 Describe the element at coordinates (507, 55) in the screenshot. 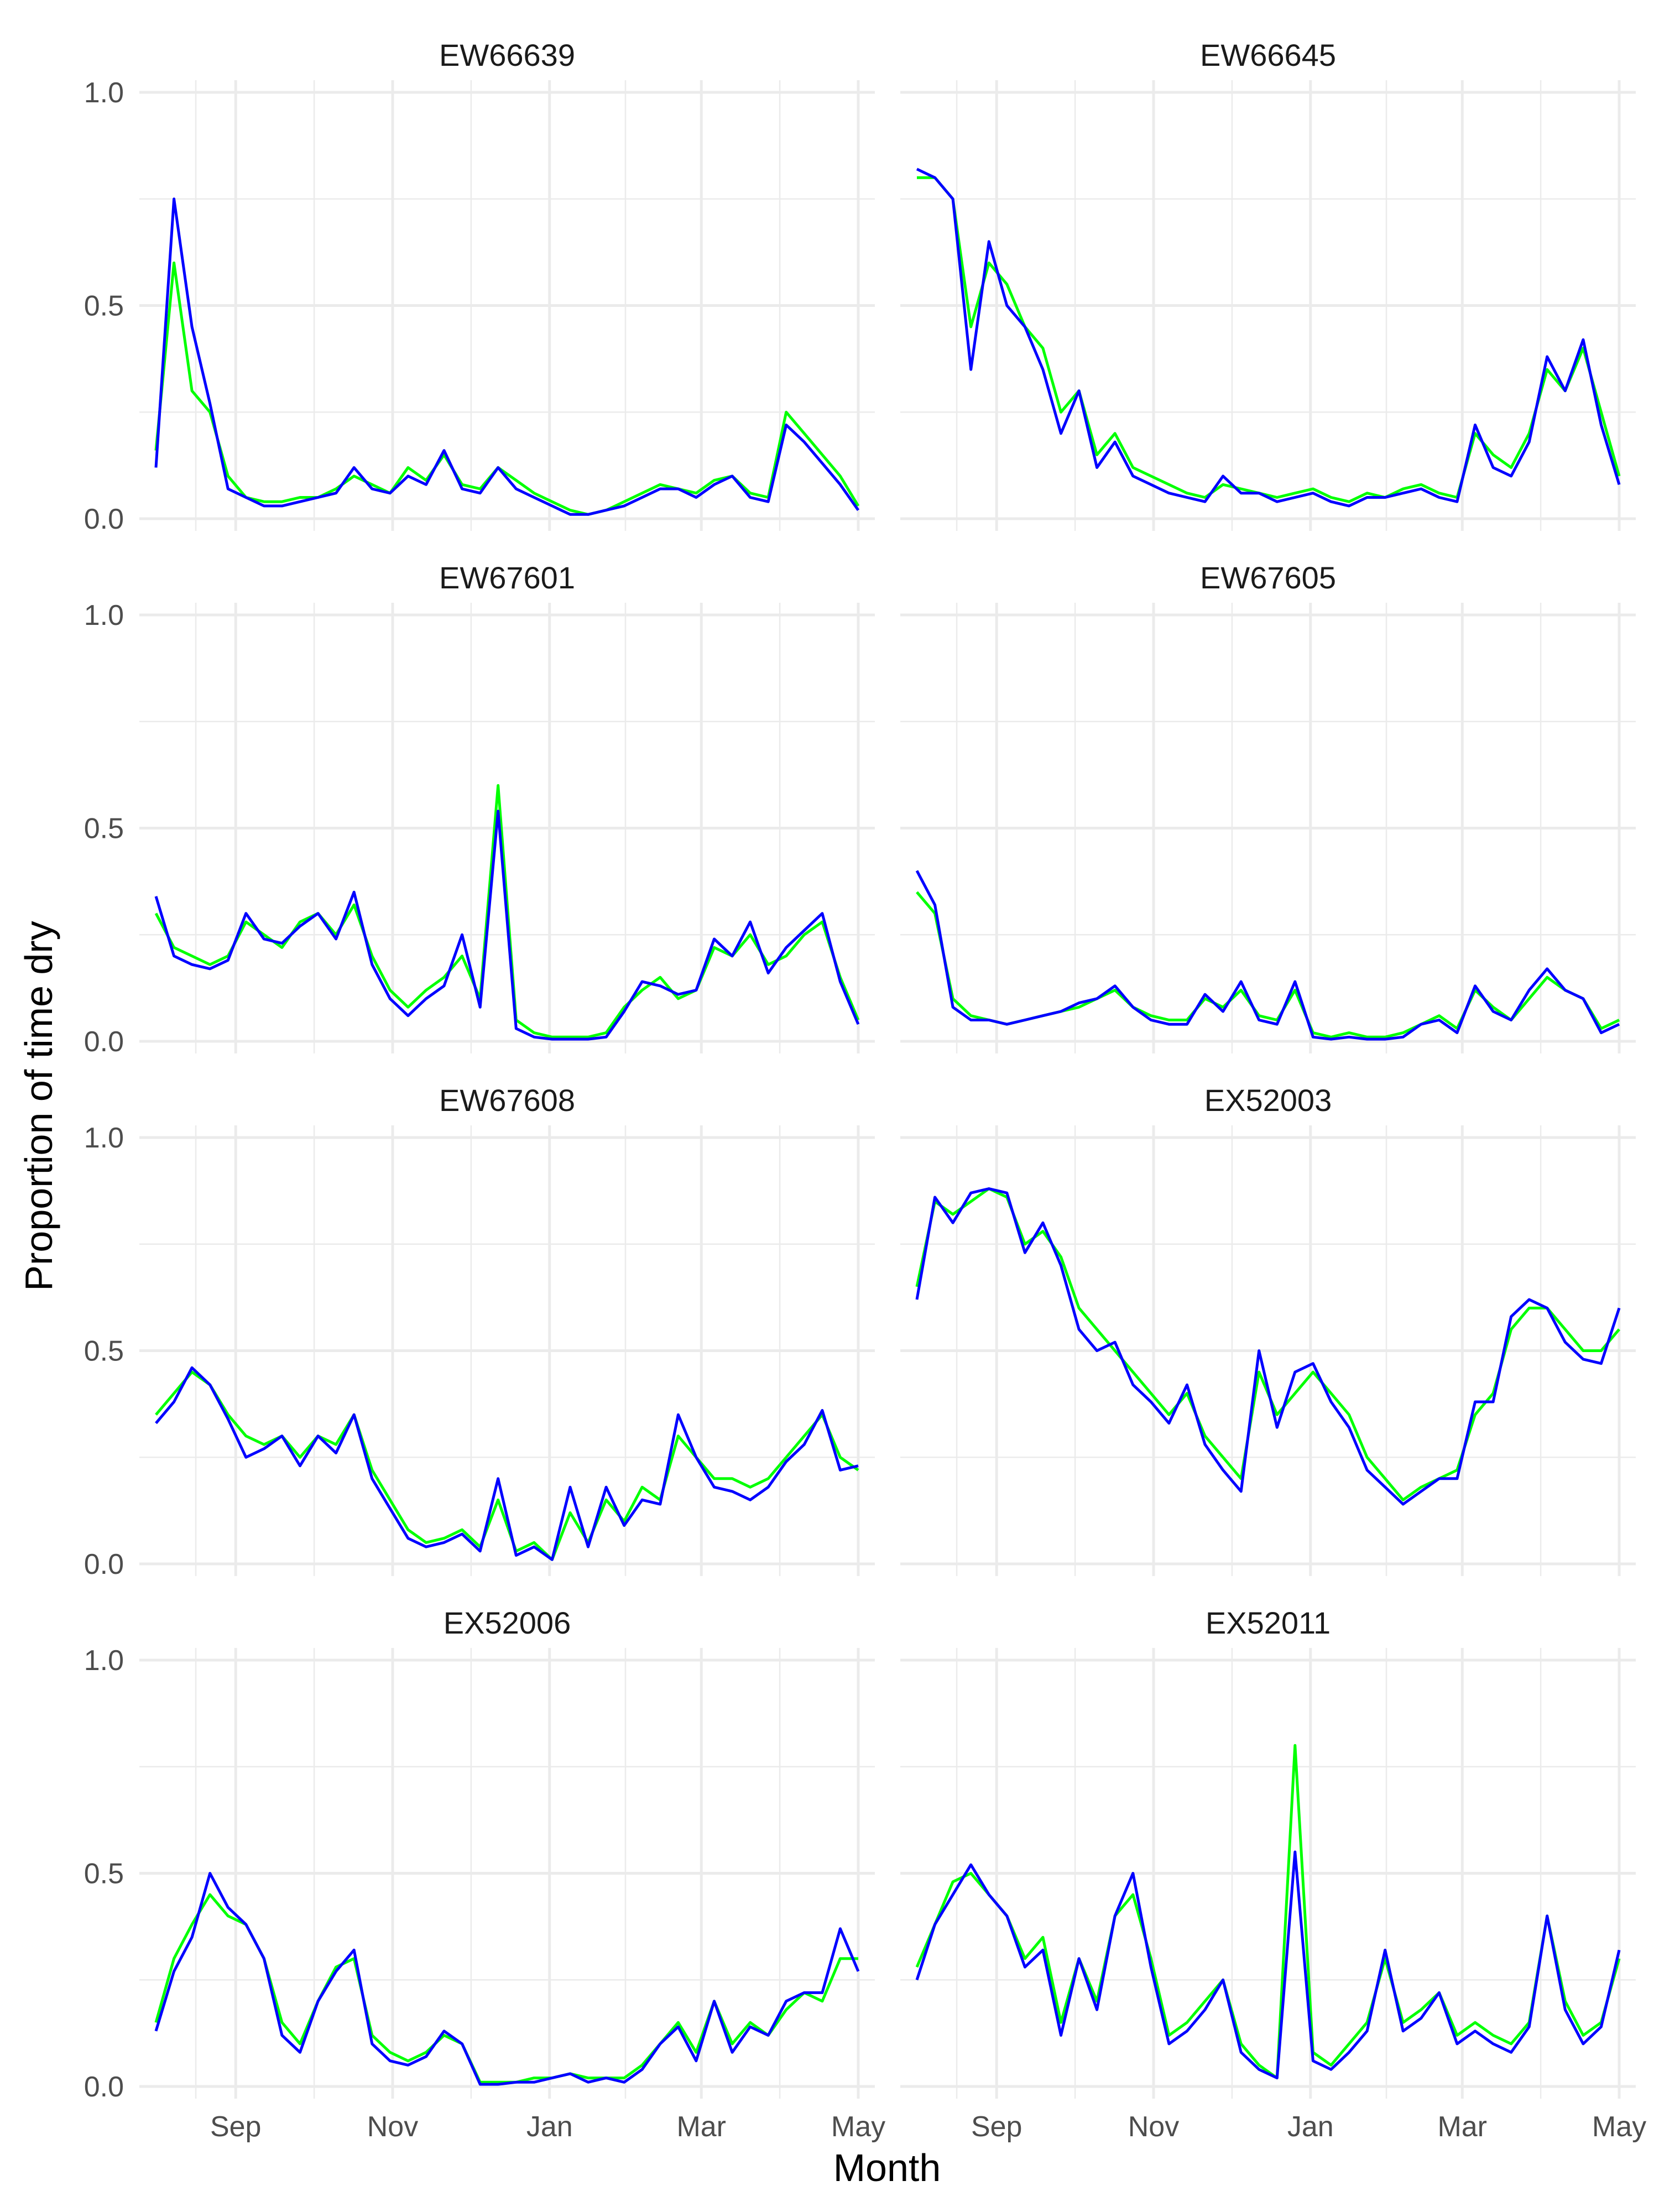

I see `panel-title: EW66639` at that location.